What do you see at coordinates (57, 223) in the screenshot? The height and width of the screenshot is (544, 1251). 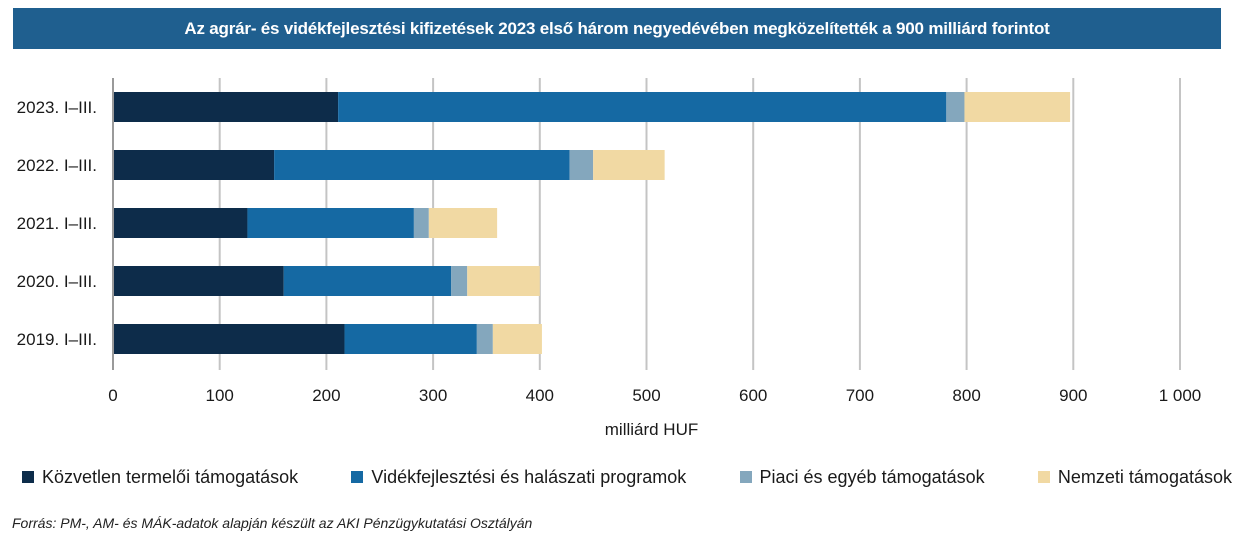 I see `category-label: 2021. I–III.` at bounding box center [57, 223].